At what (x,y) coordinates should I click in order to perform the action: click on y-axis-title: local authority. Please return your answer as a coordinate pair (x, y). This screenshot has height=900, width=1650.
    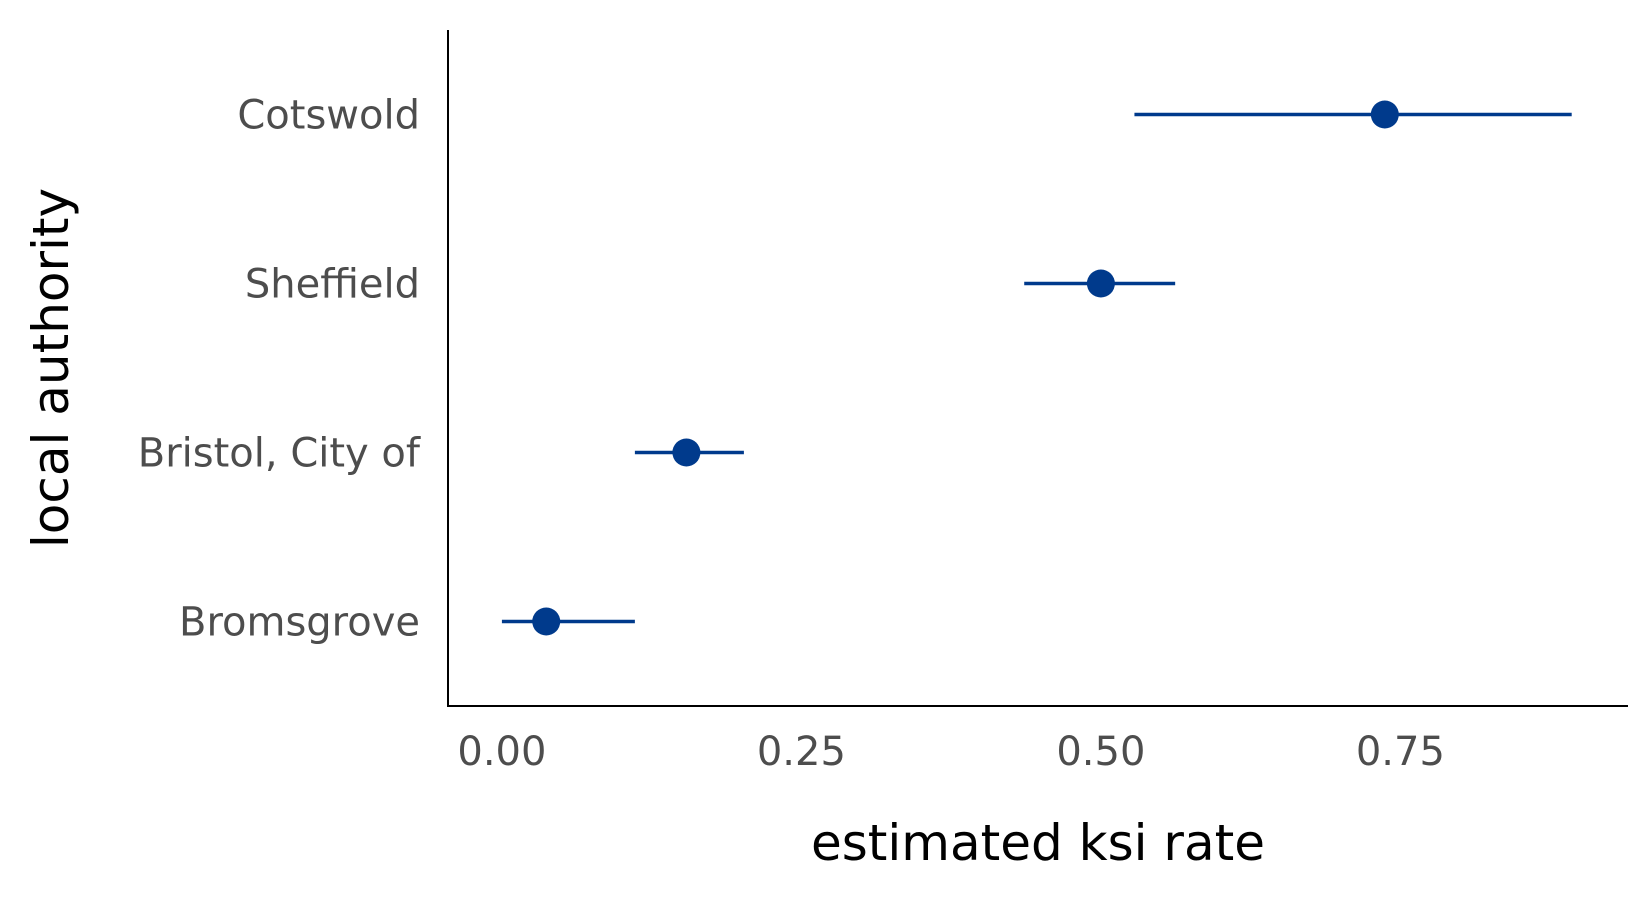
    Looking at the image, I should click on (51, 368).